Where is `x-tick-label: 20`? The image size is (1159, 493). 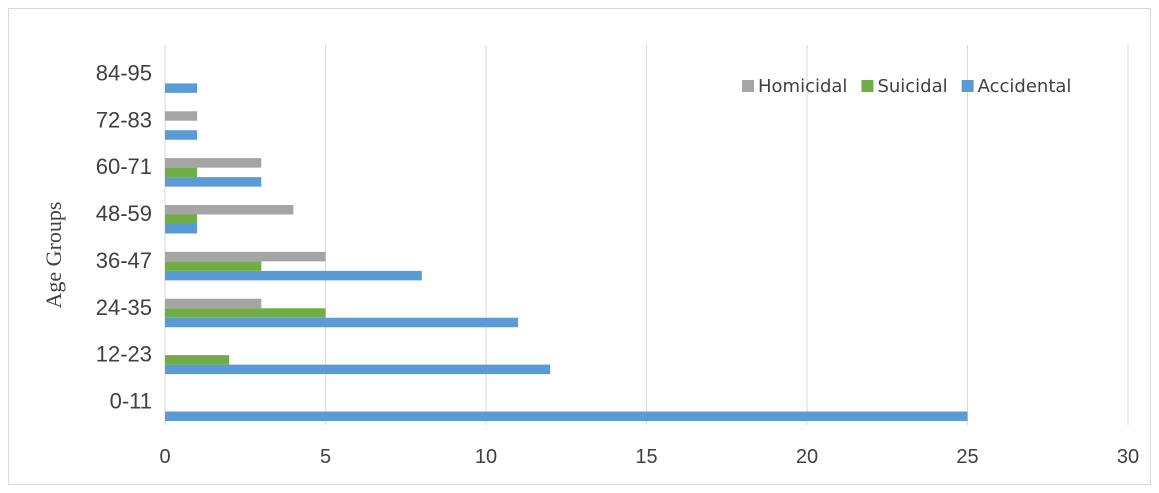 x-tick-label: 20 is located at coordinates (807, 457).